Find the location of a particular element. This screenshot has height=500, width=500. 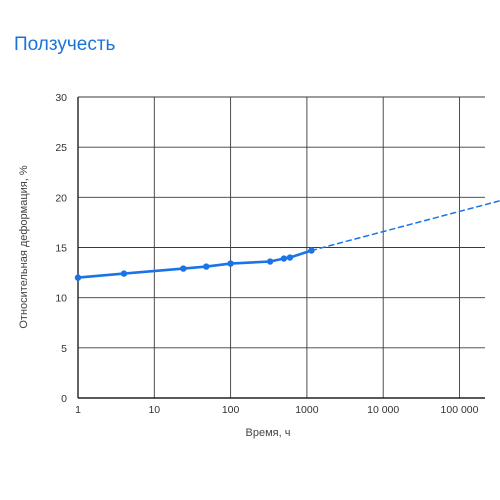

y-tick-label: 20 is located at coordinates (61, 198).